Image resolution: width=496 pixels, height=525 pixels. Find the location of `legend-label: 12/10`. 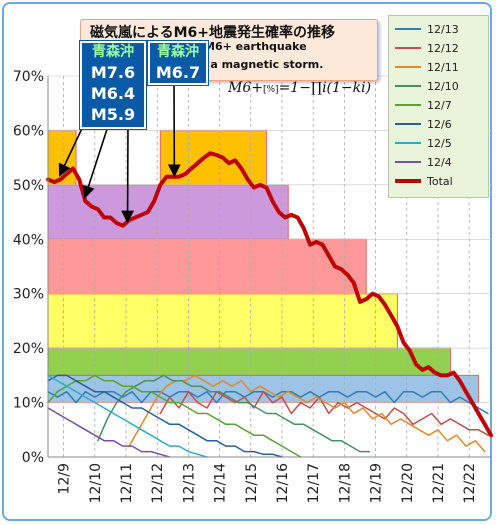

legend-label: 12/10 is located at coordinates (443, 86).